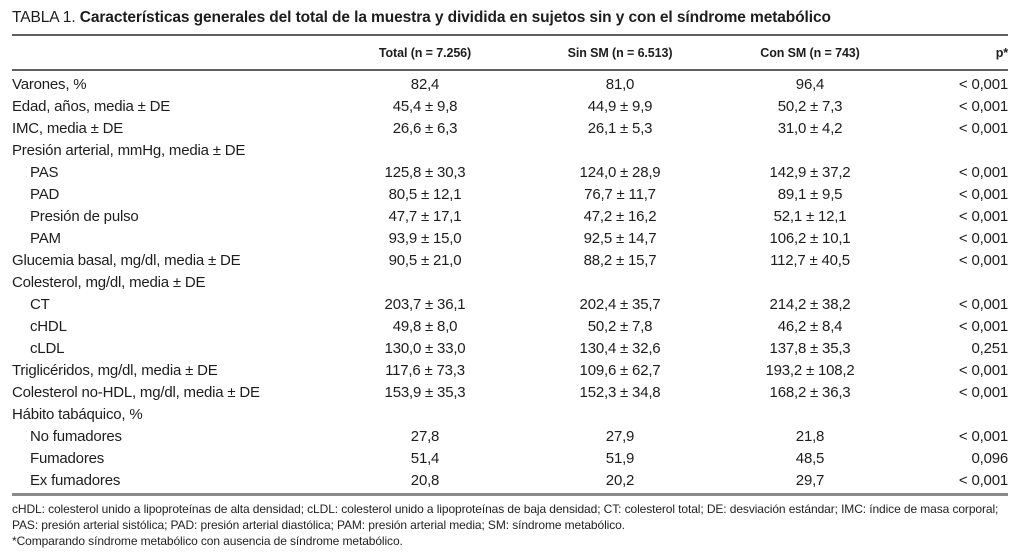  I want to click on cell-total: 27,8, so click(425, 436).